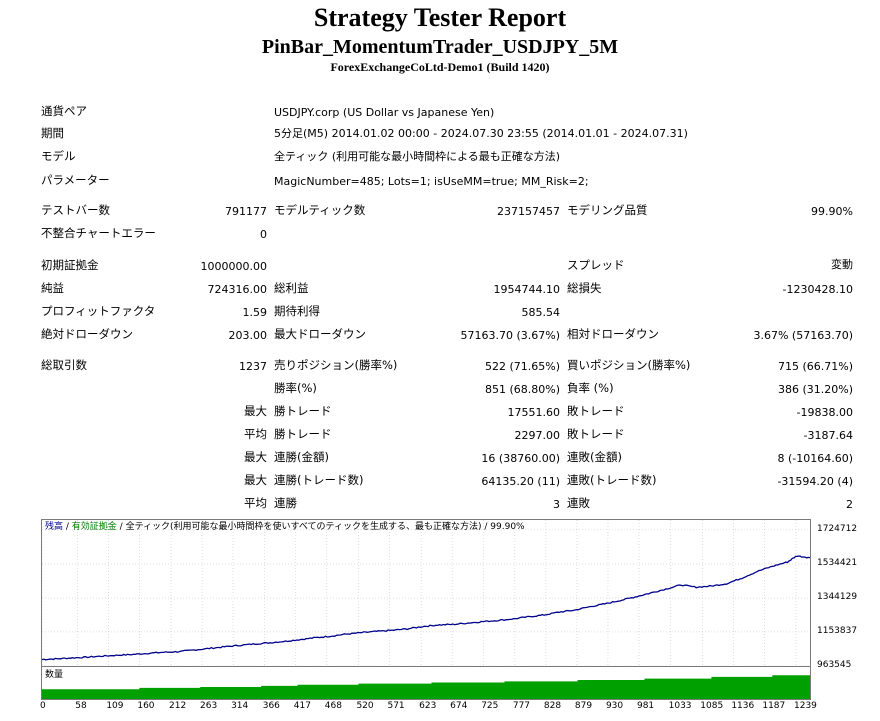  Describe the element at coordinates (459, 706) in the screenshot. I see `x-tick-label: 674` at that location.